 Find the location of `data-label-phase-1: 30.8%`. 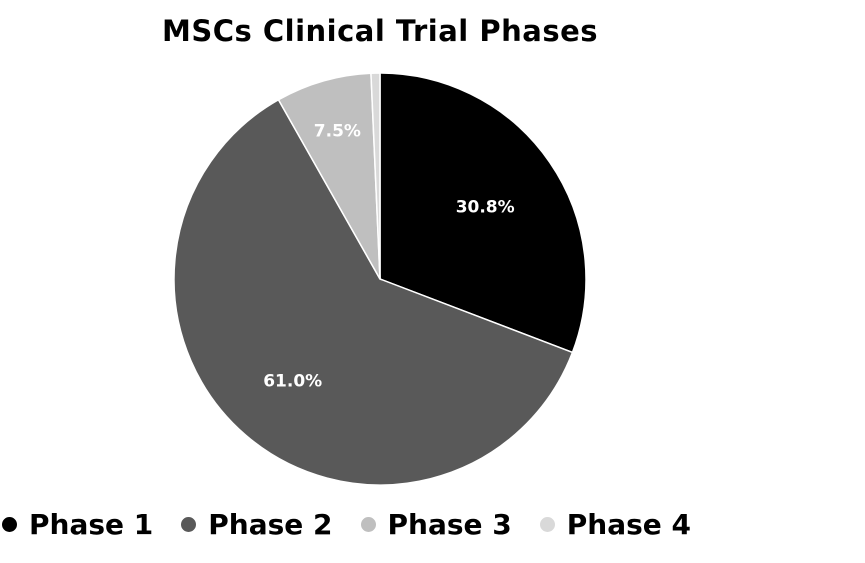

data-label-phase-1: 30.8% is located at coordinates (485, 208).